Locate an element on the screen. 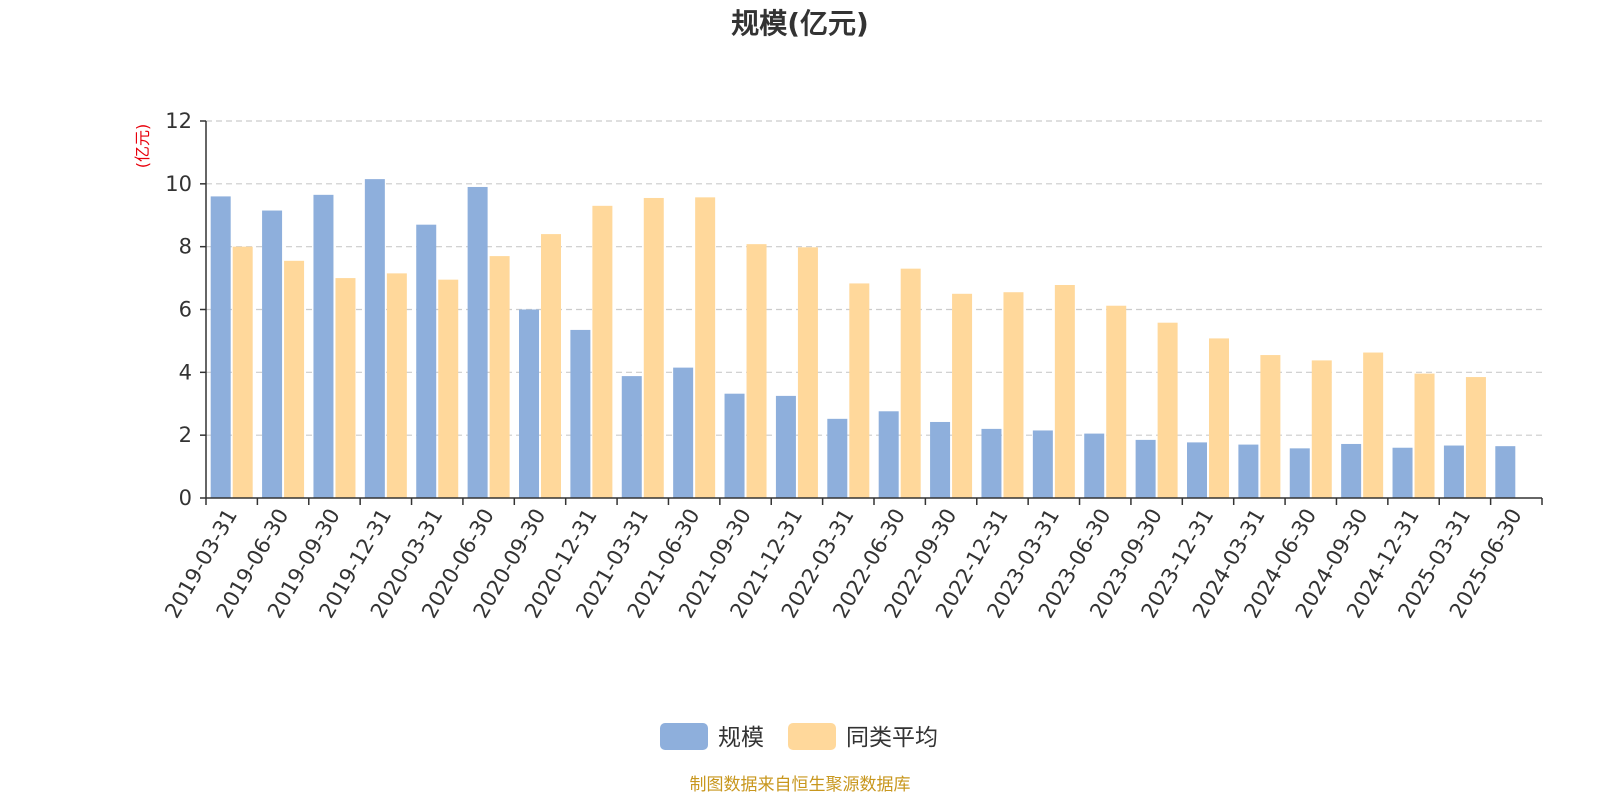 This screenshot has width=1600, height=800. y-tick-label: 6 is located at coordinates (185, 310).